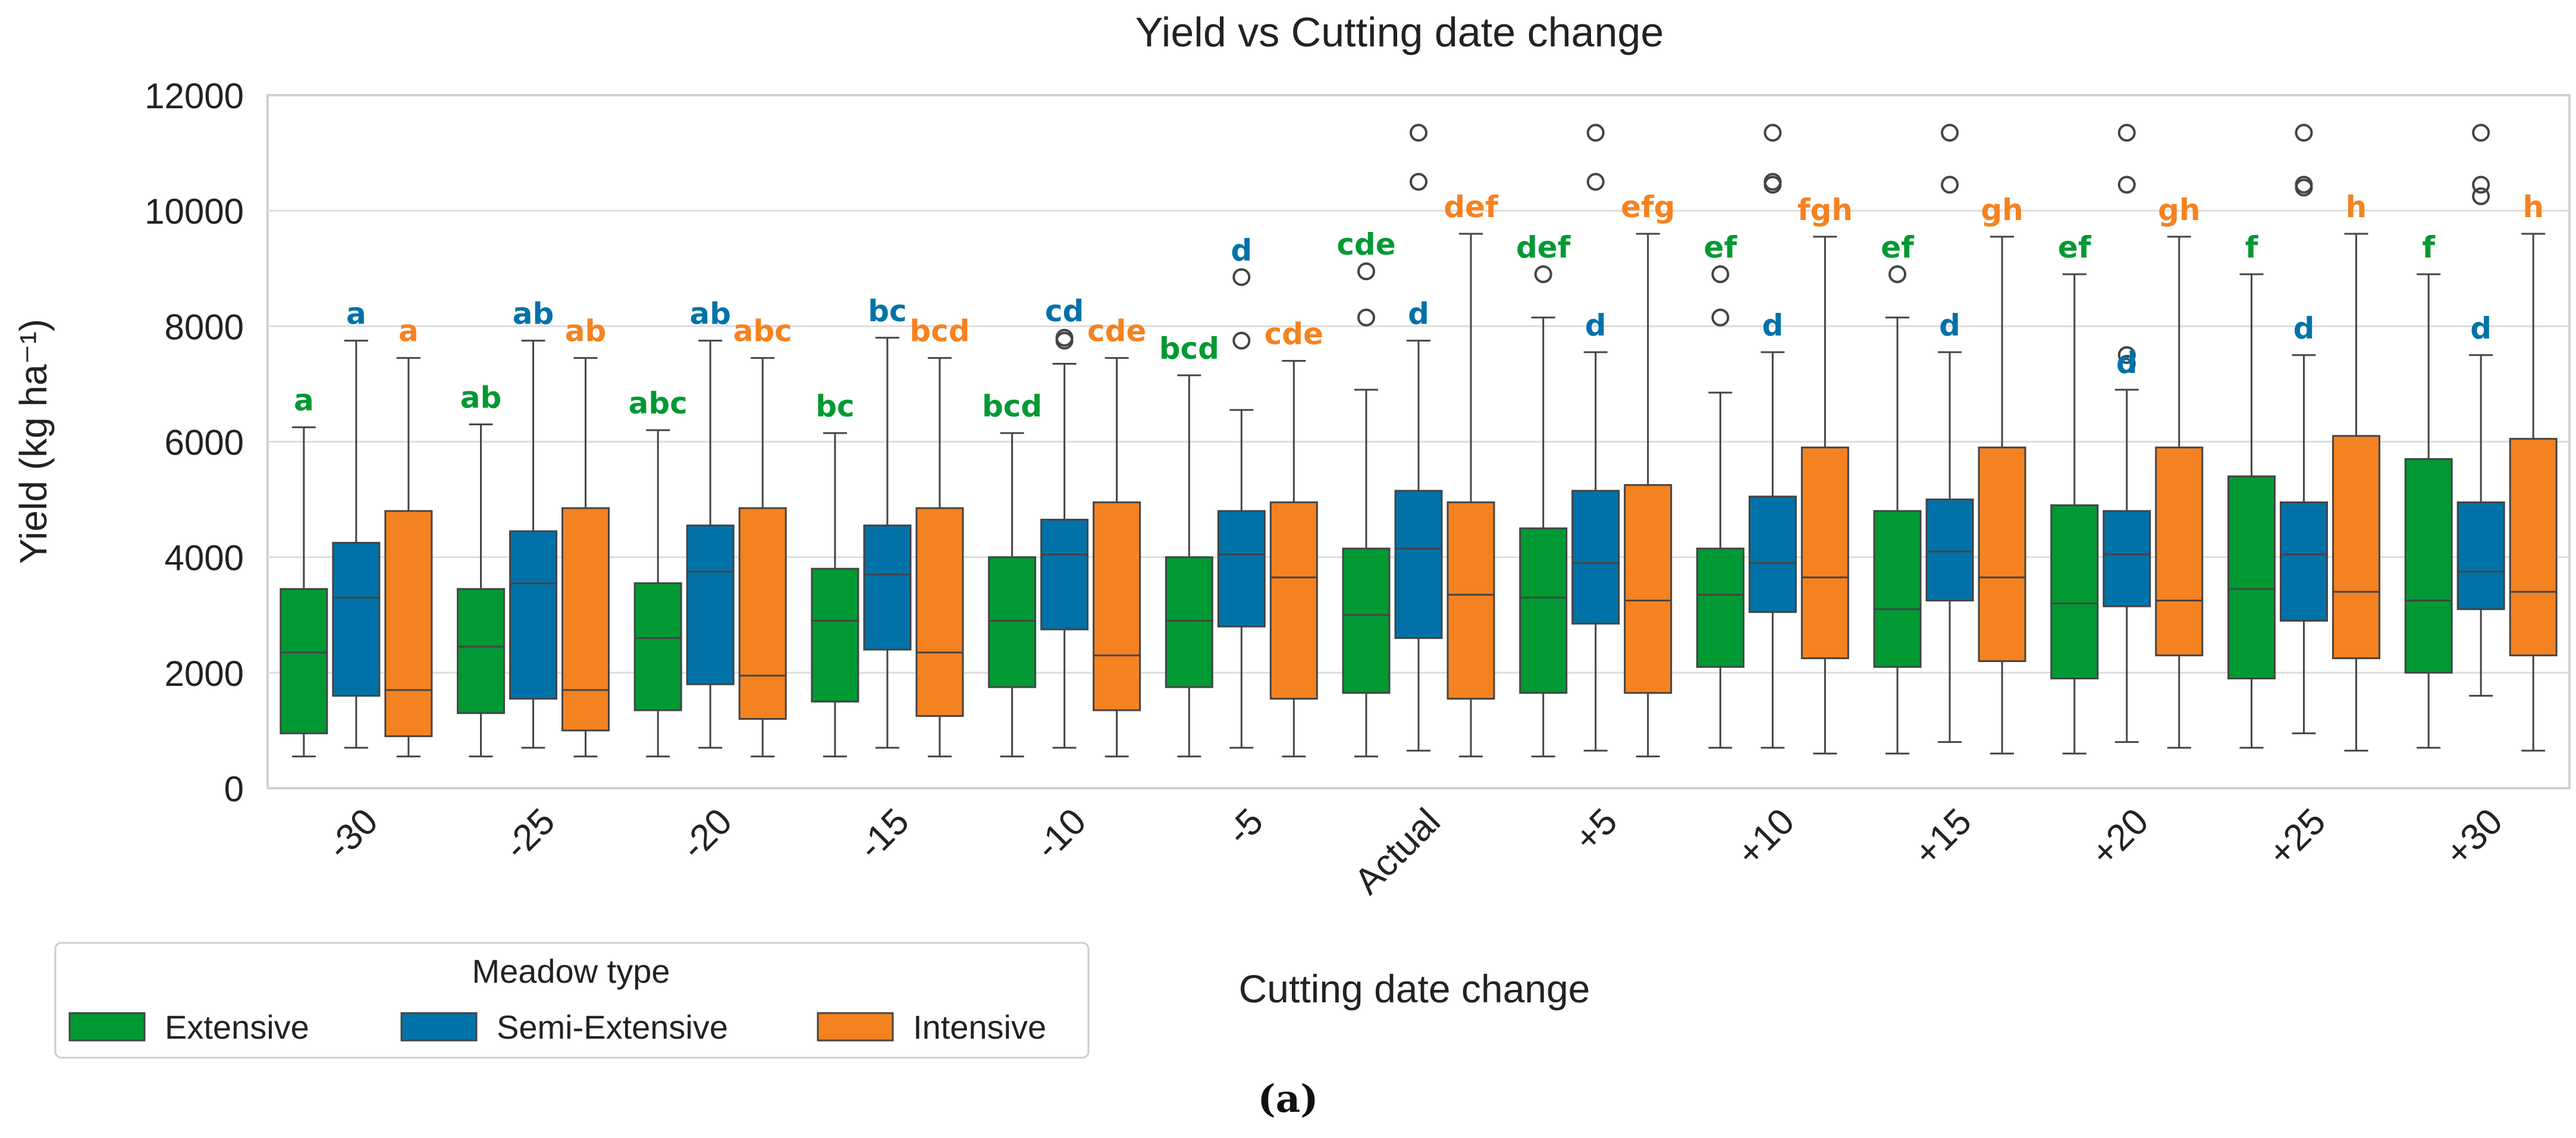 This screenshot has height=1138, width=2576. I want to click on y-axis-ticks: 0 2000 4000 6000 8000 10000 12000, so click(194, 442).